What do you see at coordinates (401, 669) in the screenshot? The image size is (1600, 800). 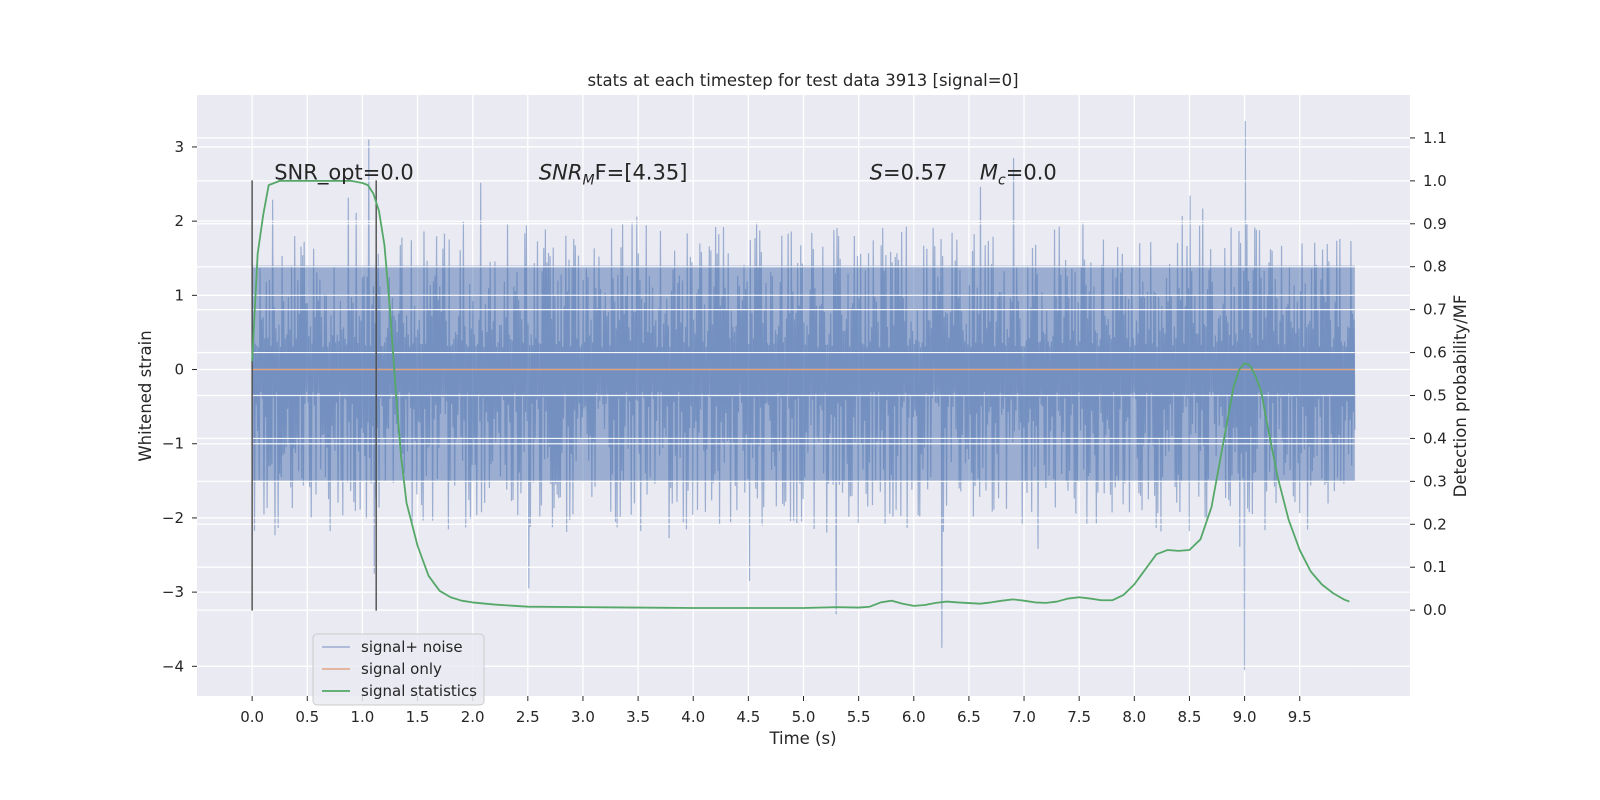 I see `legend-label-signal: signal only` at bounding box center [401, 669].